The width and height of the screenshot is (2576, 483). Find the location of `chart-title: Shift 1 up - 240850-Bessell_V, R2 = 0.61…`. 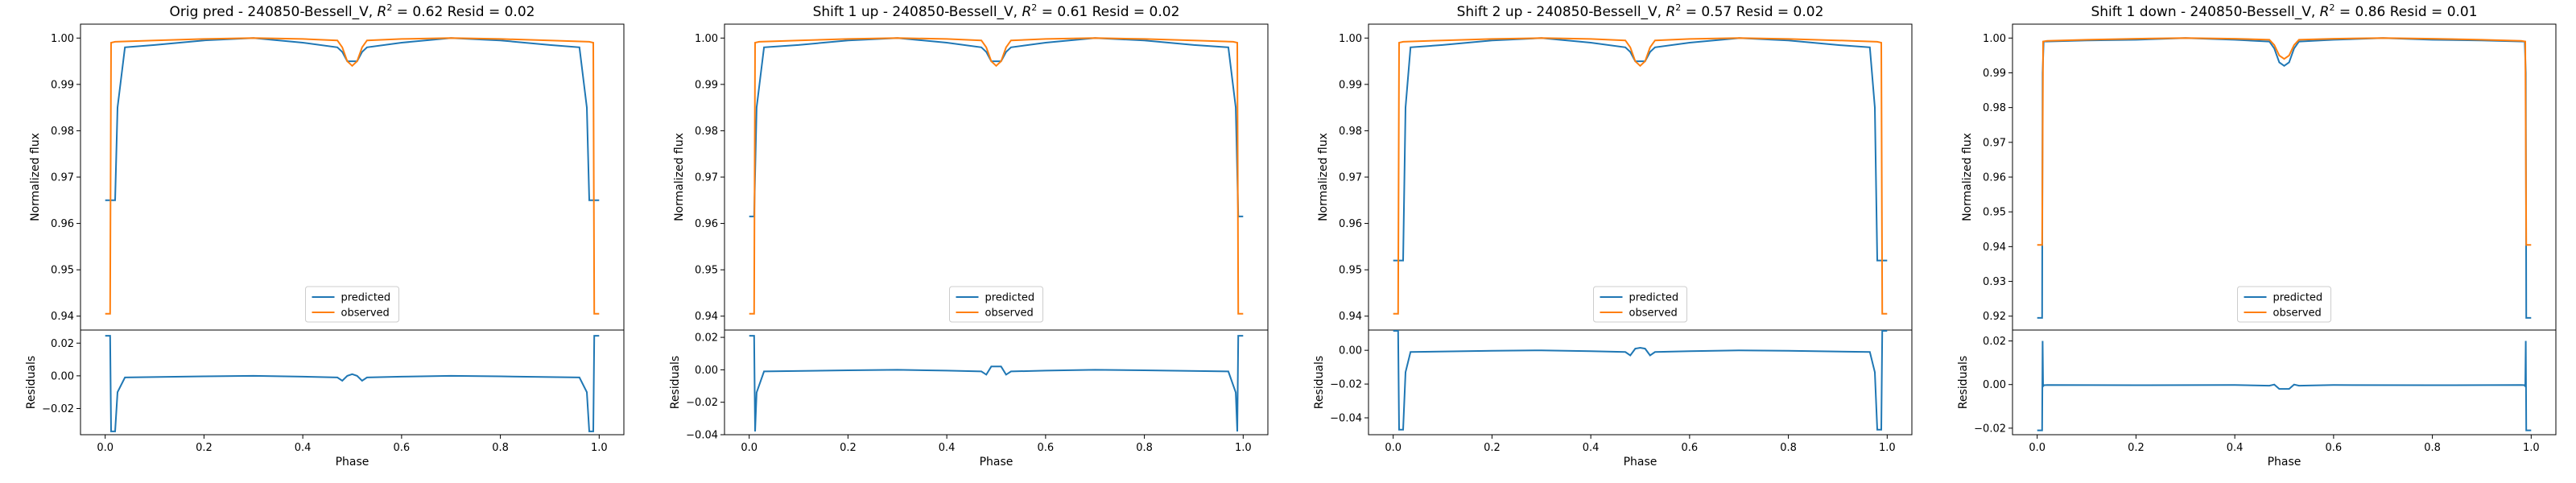

chart-title: Shift 1 up - 240850-Bessell_V, R2 = 0.61… is located at coordinates (996, 11).